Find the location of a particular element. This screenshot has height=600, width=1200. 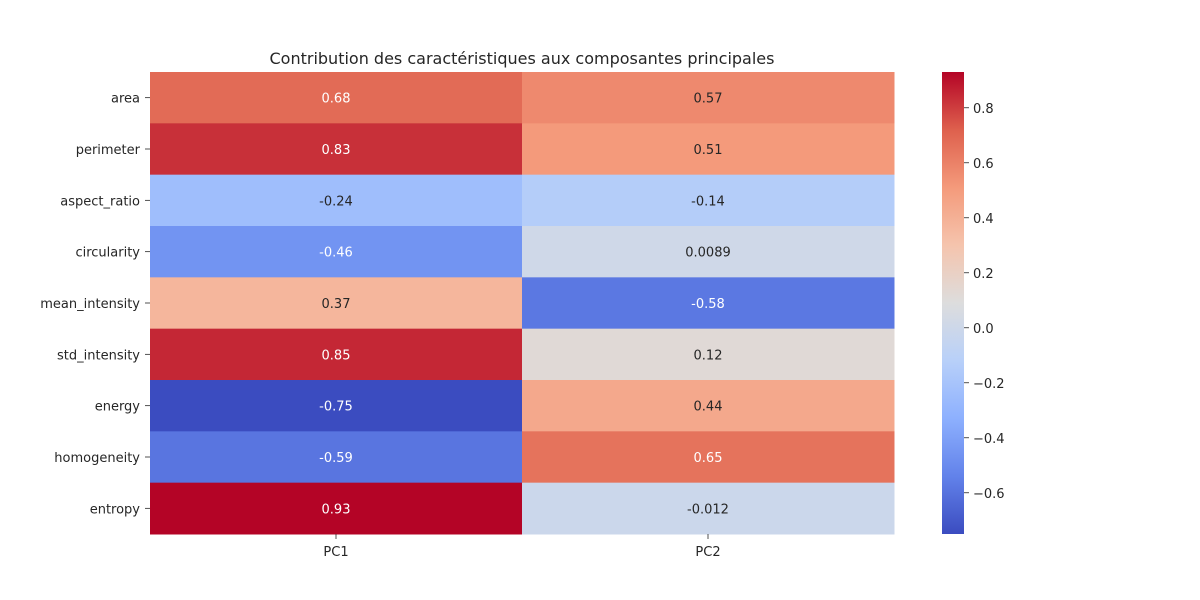

cell-value-label: 0.65 is located at coordinates (708, 458).